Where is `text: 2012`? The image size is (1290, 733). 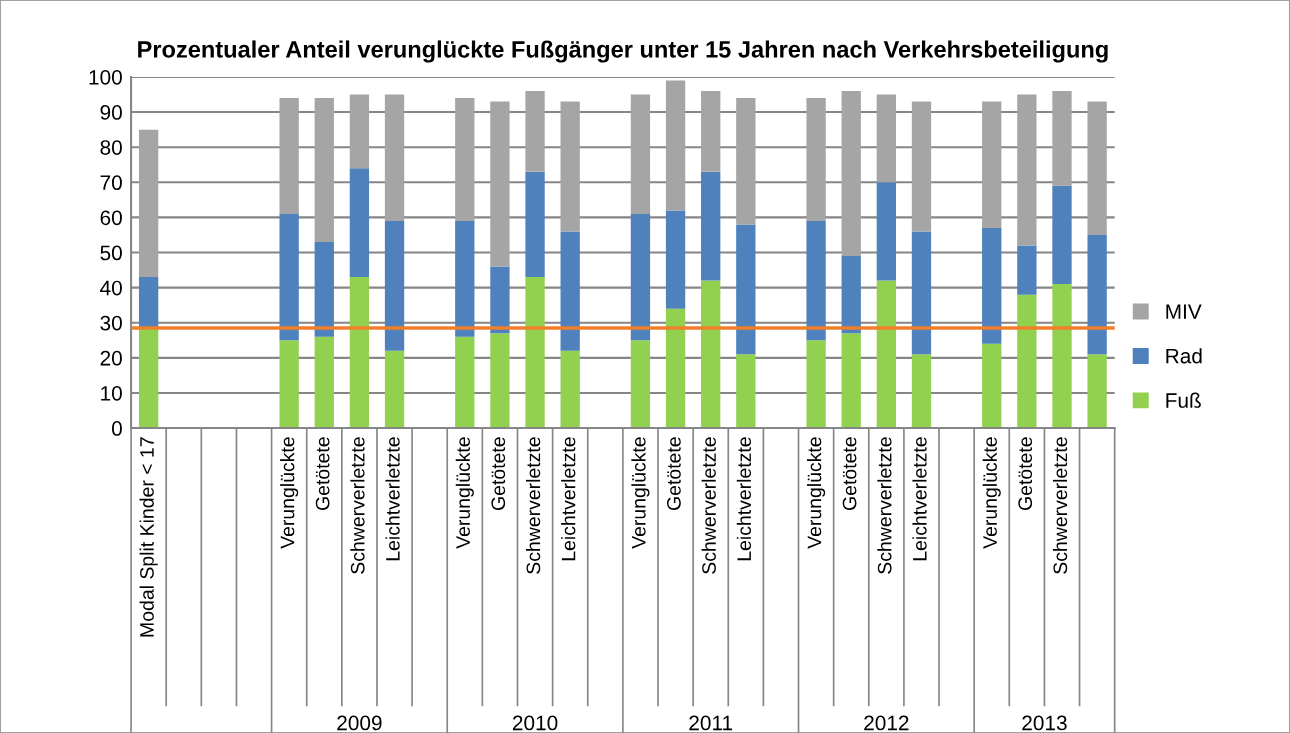 text: 2012 is located at coordinates (886, 723).